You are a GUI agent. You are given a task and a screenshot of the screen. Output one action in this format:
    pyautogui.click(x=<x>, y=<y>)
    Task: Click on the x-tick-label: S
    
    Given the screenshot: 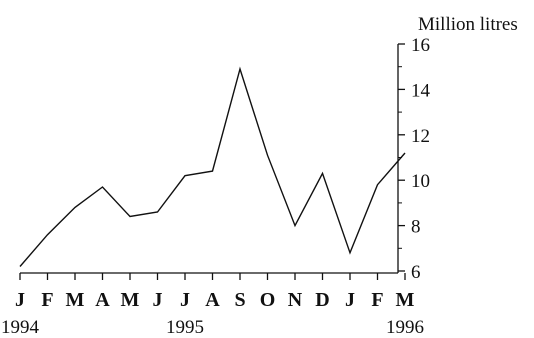 What is the action you would take?
    pyautogui.click(x=239, y=300)
    